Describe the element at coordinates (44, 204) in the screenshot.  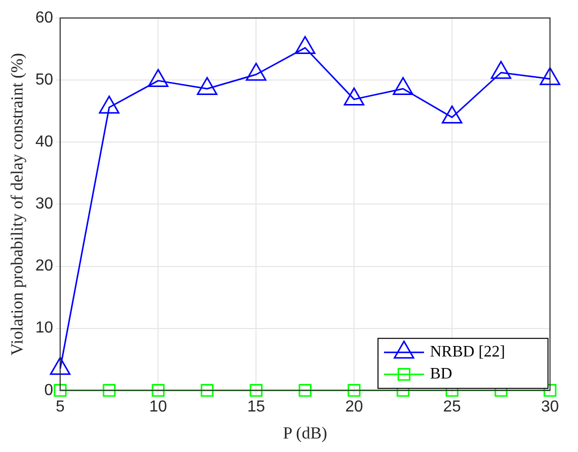
I see `y-tick-label: 30` at that location.